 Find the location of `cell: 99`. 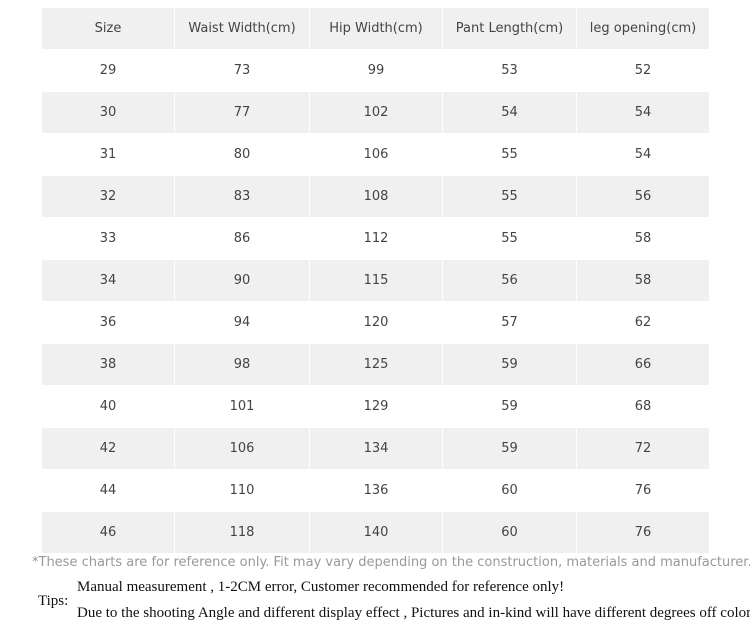

cell: 99 is located at coordinates (376, 70).